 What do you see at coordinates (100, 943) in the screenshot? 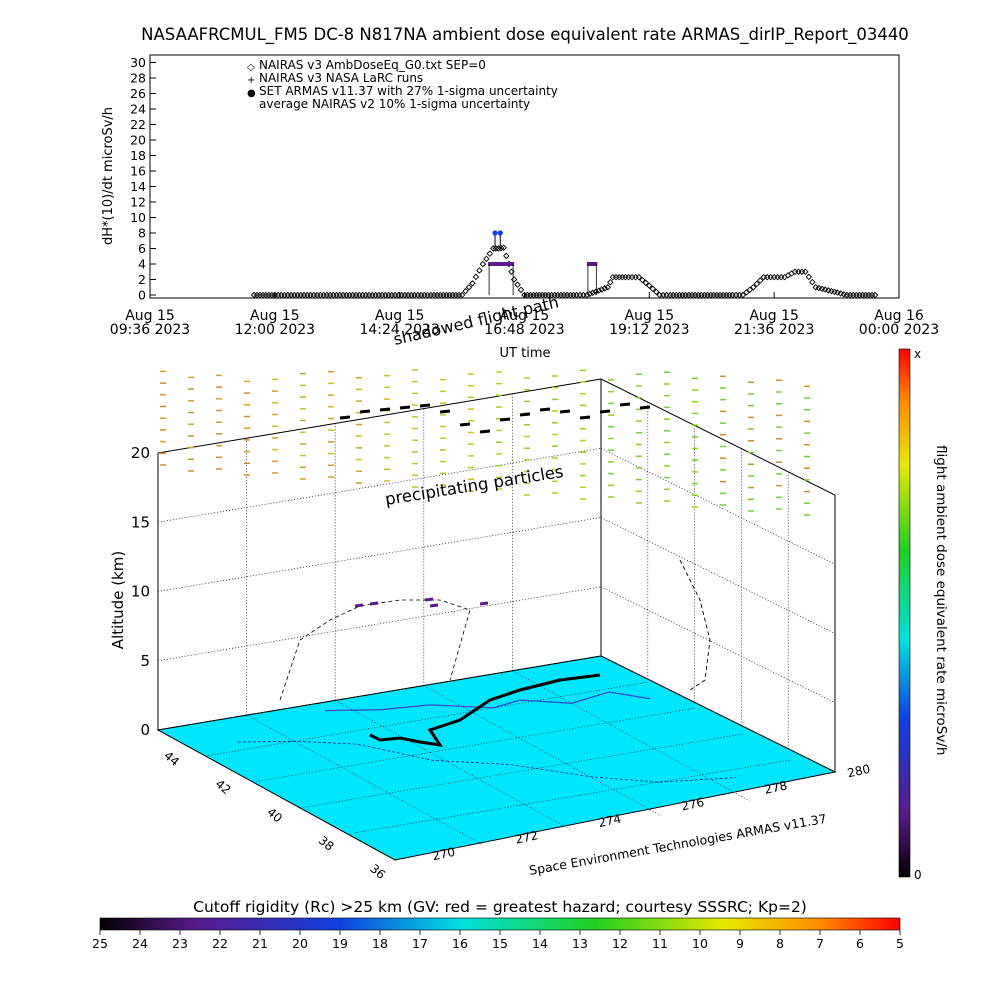
I see `rigidity-tick-label: 25` at bounding box center [100, 943].